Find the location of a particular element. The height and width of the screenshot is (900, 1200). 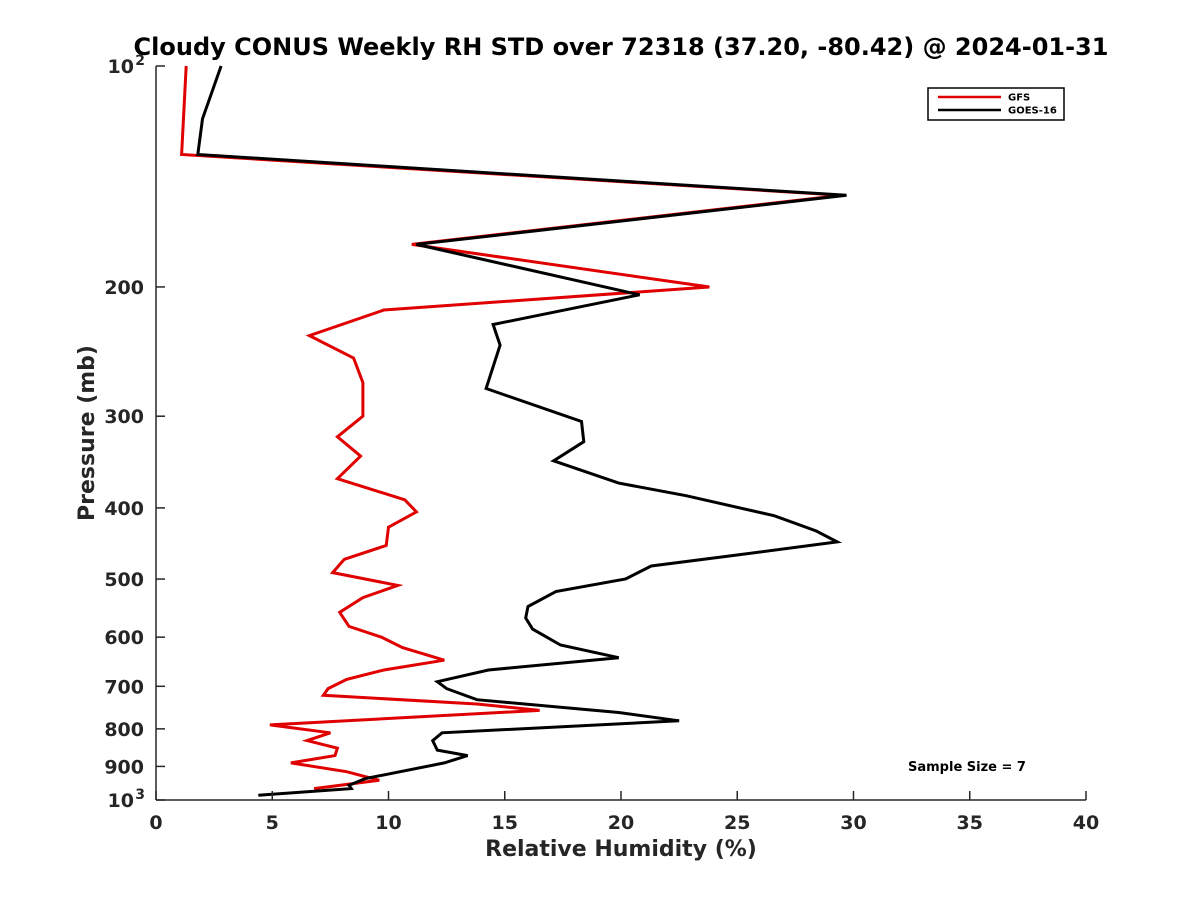

legend-label: GFS is located at coordinates (1019, 98).